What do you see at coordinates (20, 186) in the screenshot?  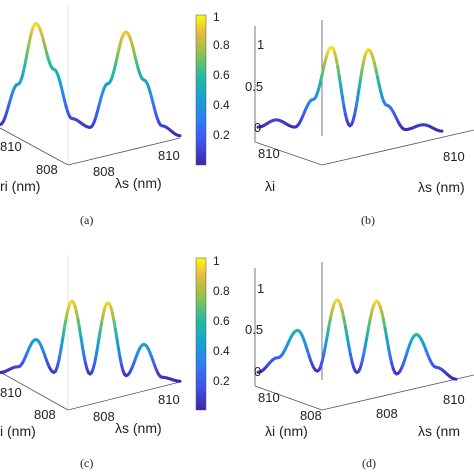 I see `x-axis-label: ri (nm)` at bounding box center [20, 186].